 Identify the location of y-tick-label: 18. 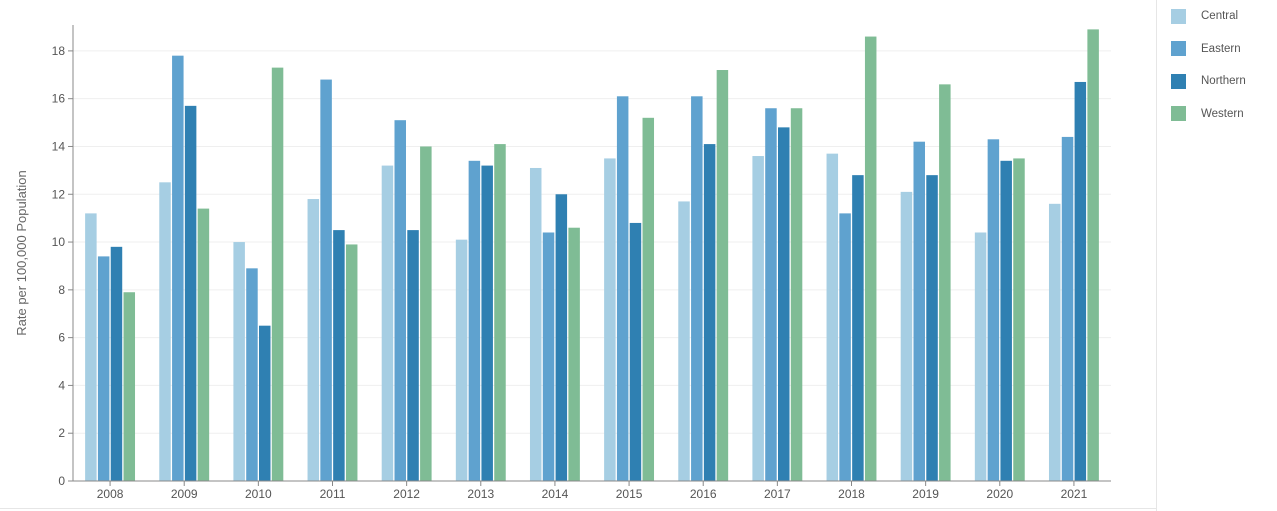
(59, 51).